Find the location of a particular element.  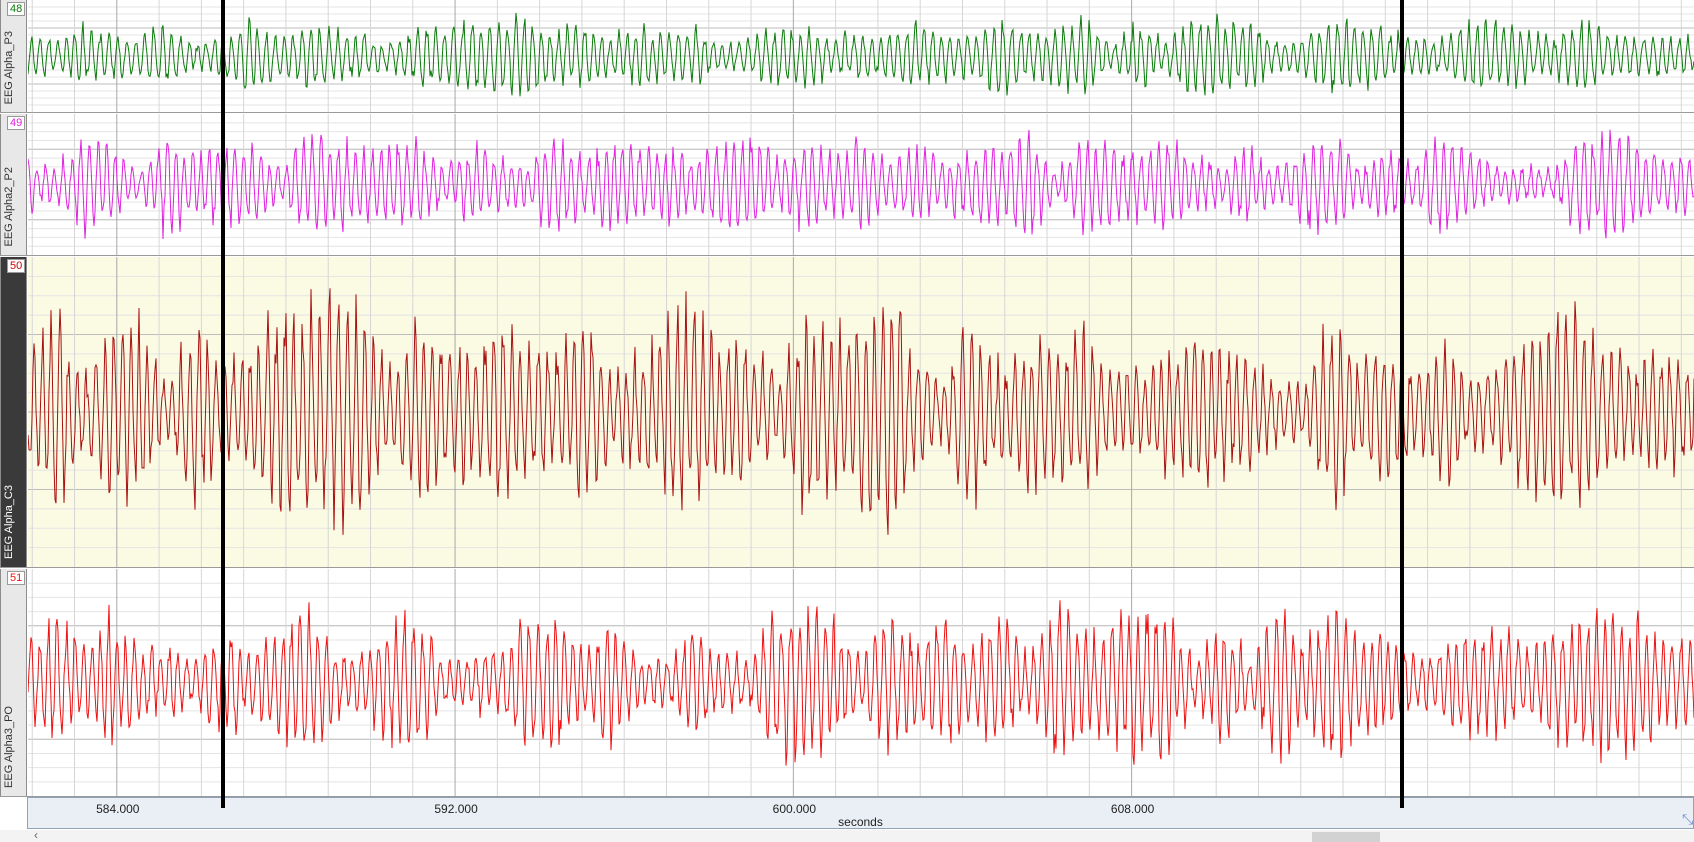

resize-corner-icon: ⤡ is located at coordinates (1688, 819).